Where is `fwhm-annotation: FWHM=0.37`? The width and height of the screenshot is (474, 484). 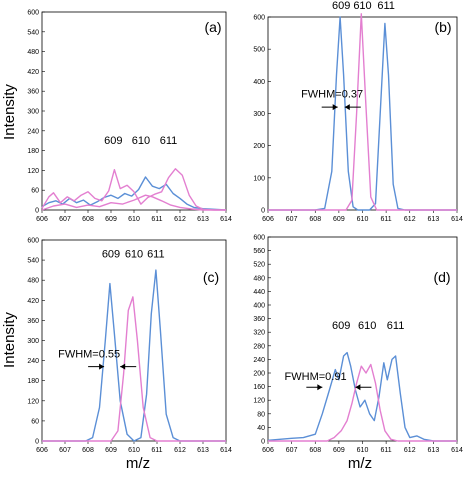
fwhm-annotation: FWHM=0.37 is located at coordinates (332, 94).